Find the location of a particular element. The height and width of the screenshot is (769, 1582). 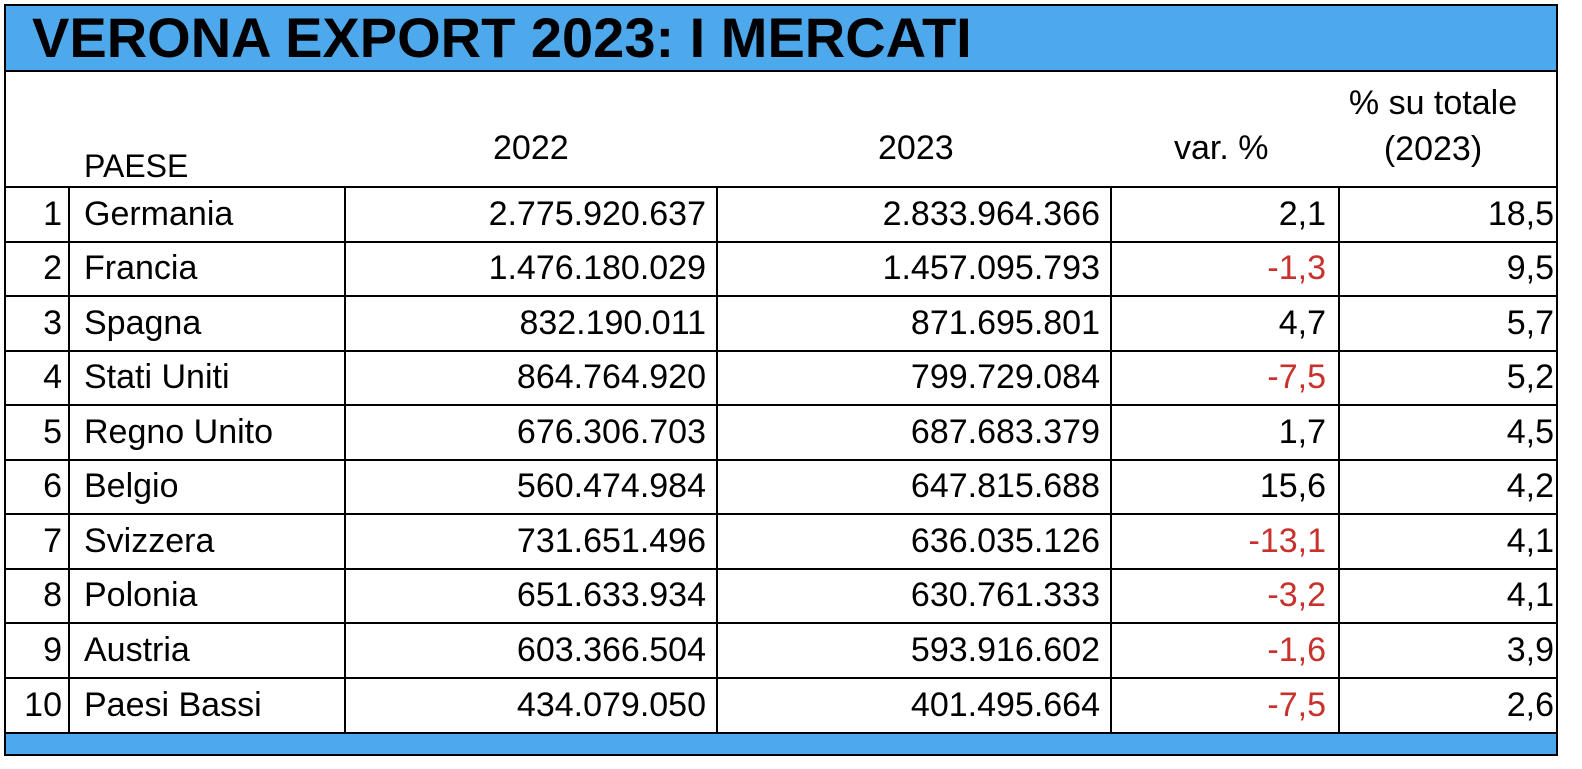

table-row: 9 Austria 603.366.504 593.916.602 -1,6 3,9 is located at coordinates (781, 651).